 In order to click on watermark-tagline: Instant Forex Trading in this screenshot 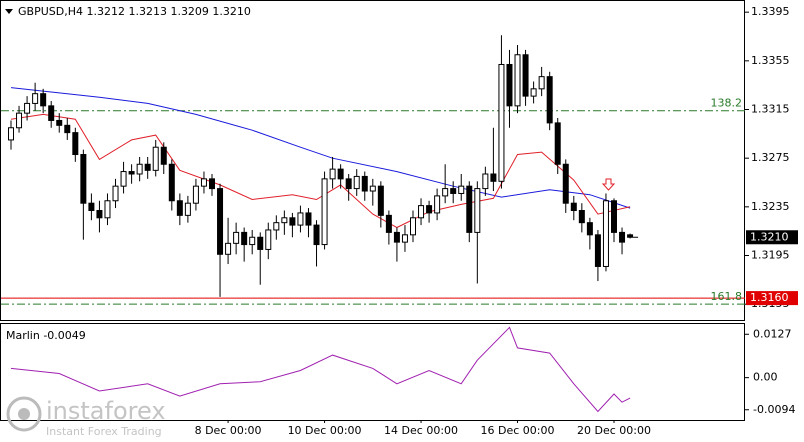, I will do `click(104, 431)`.